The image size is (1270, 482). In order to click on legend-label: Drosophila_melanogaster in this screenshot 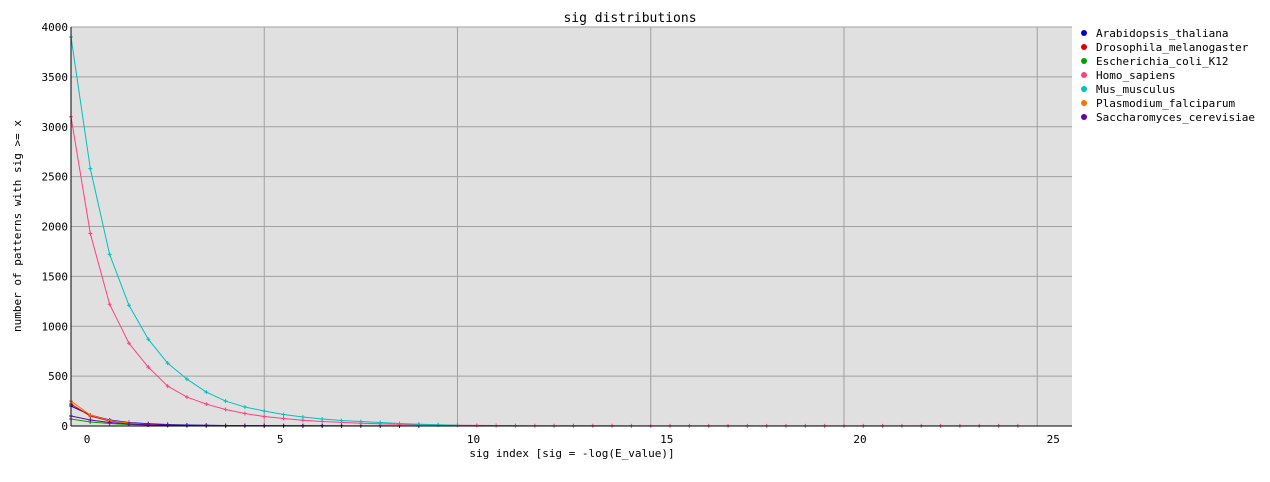, I will do `click(1172, 47)`.